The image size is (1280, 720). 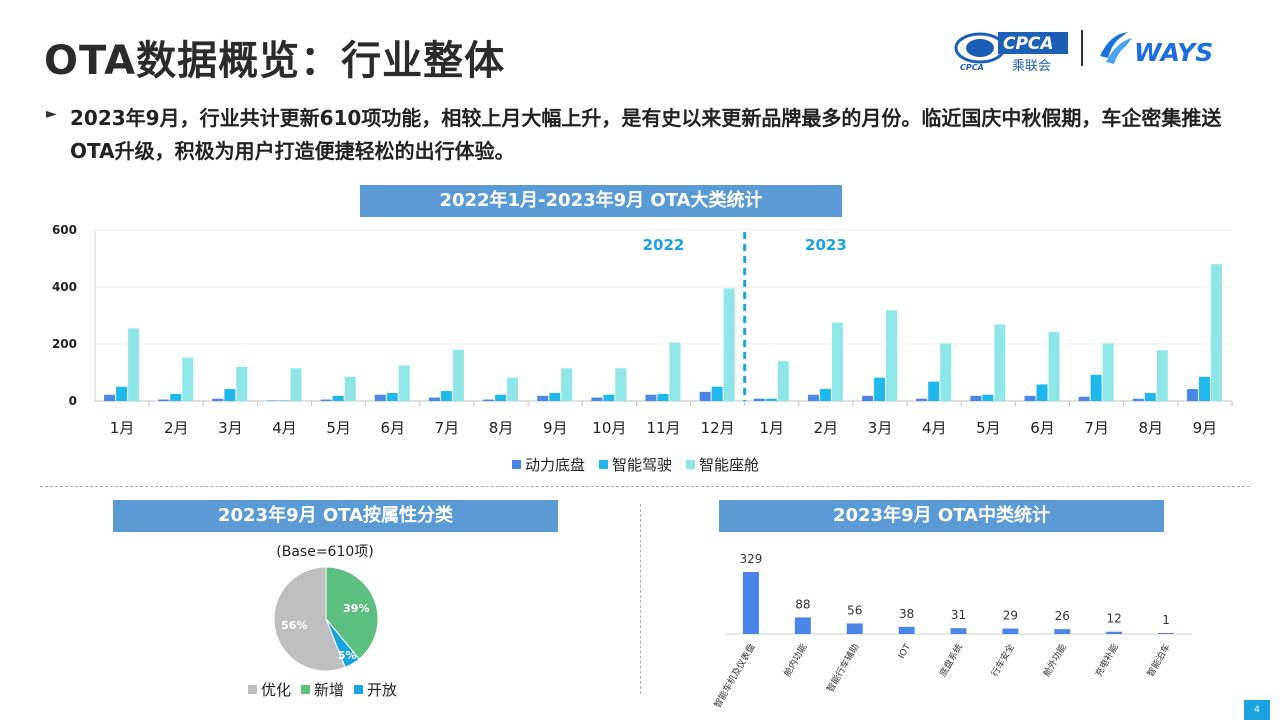 I want to click on x-tick-label: 5月, so click(x=338, y=428).